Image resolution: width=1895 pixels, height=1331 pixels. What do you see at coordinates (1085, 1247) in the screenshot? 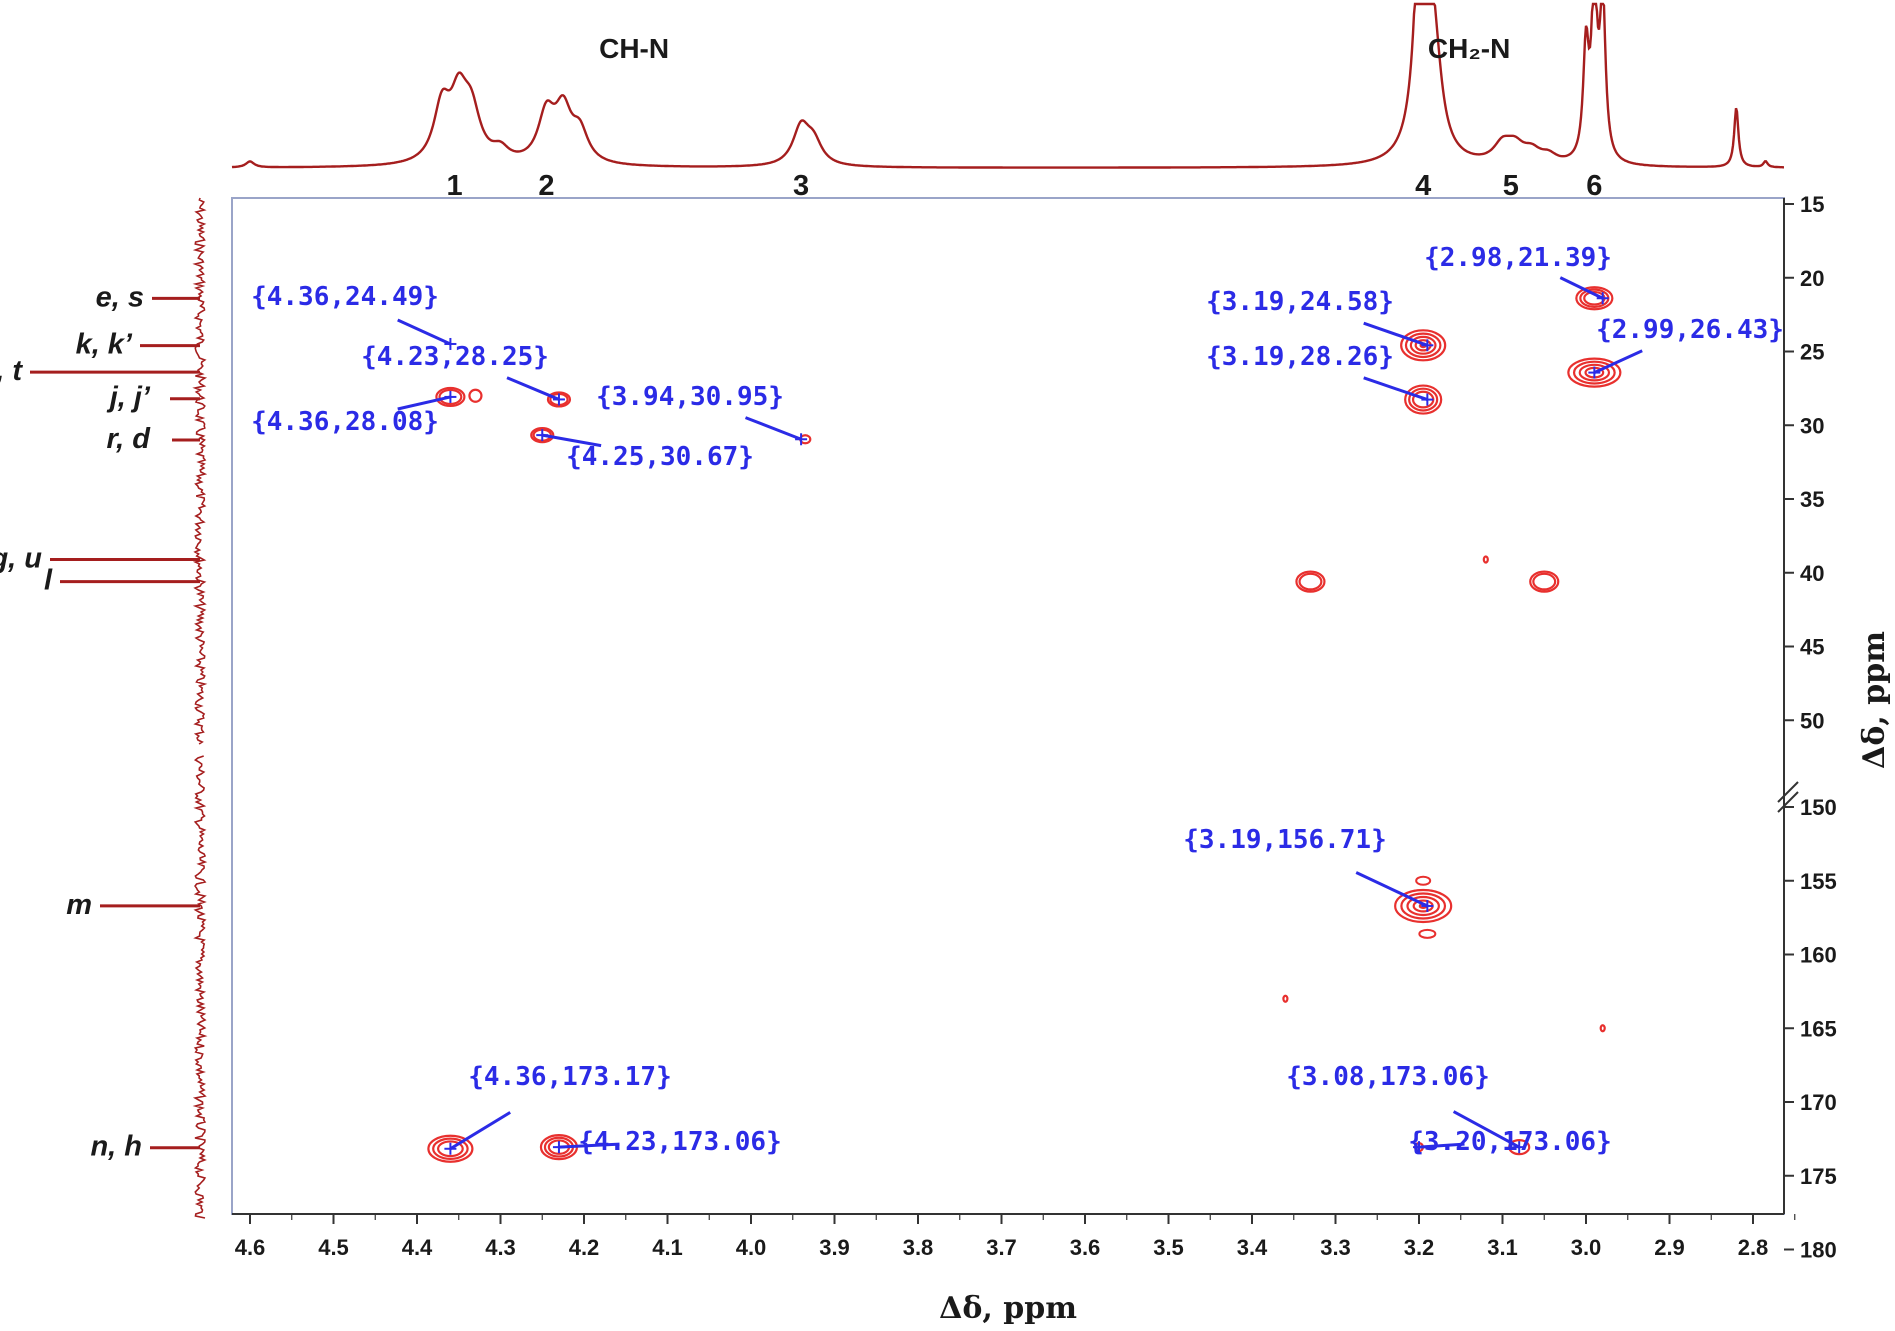
I see `x-tick-label: 3.6` at bounding box center [1085, 1247].